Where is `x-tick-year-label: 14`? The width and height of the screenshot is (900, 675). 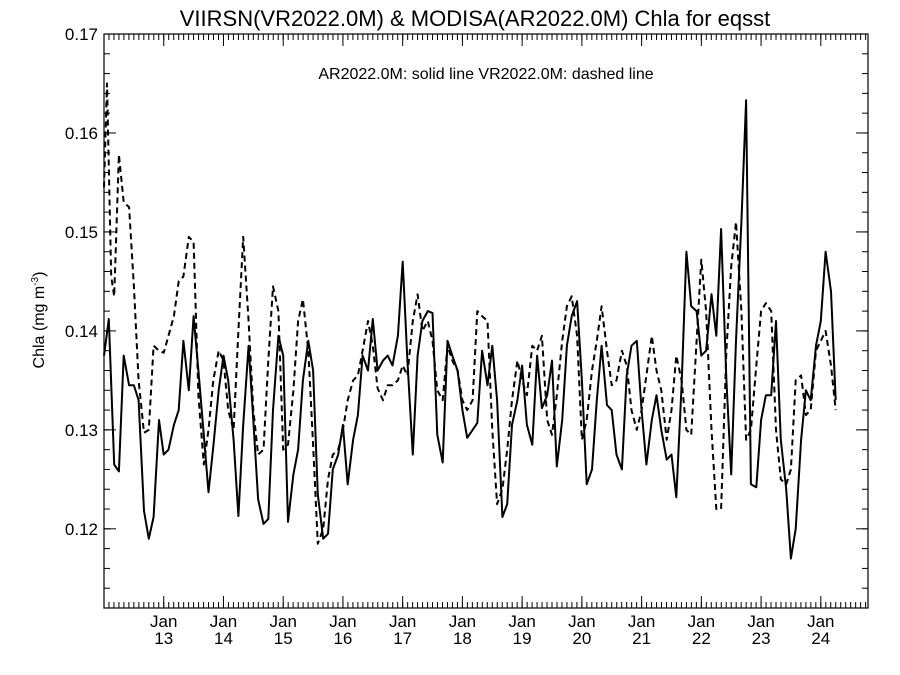
x-tick-year-label: 14 is located at coordinates (223, 638).